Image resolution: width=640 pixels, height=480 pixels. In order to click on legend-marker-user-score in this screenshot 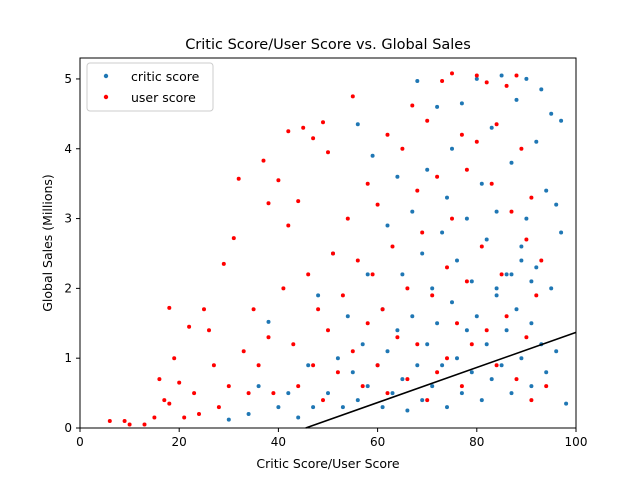, I will do `click(106, 97)`.